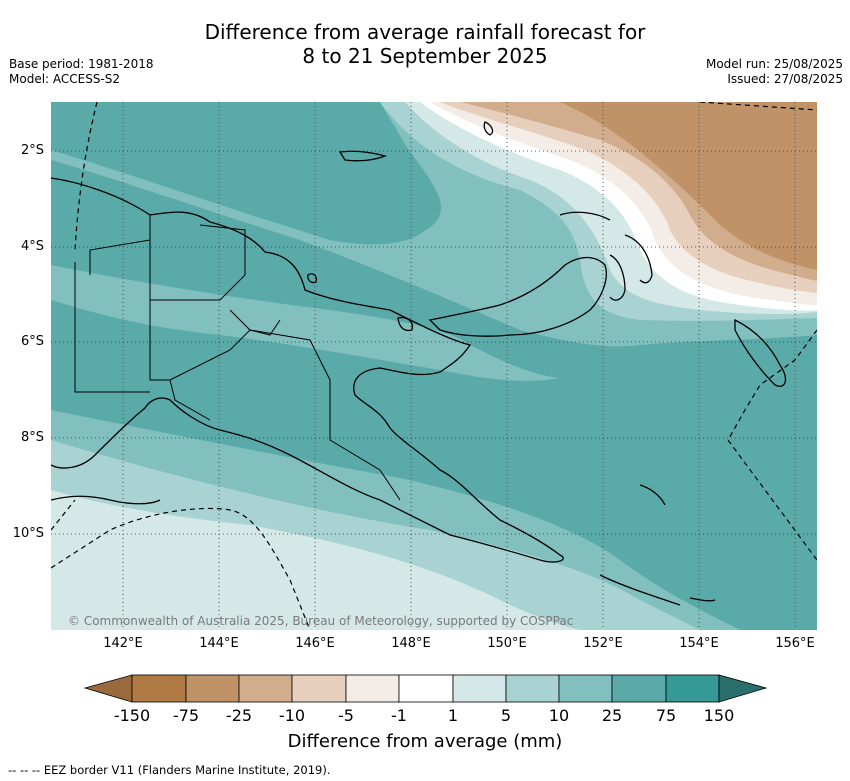 This screenshot has height=781, width=850. What do you see at coordinates (81, 64) in the screenshot?
I see `base-period-label: Base period: 1981-2018` at bounding box center [81, 64].